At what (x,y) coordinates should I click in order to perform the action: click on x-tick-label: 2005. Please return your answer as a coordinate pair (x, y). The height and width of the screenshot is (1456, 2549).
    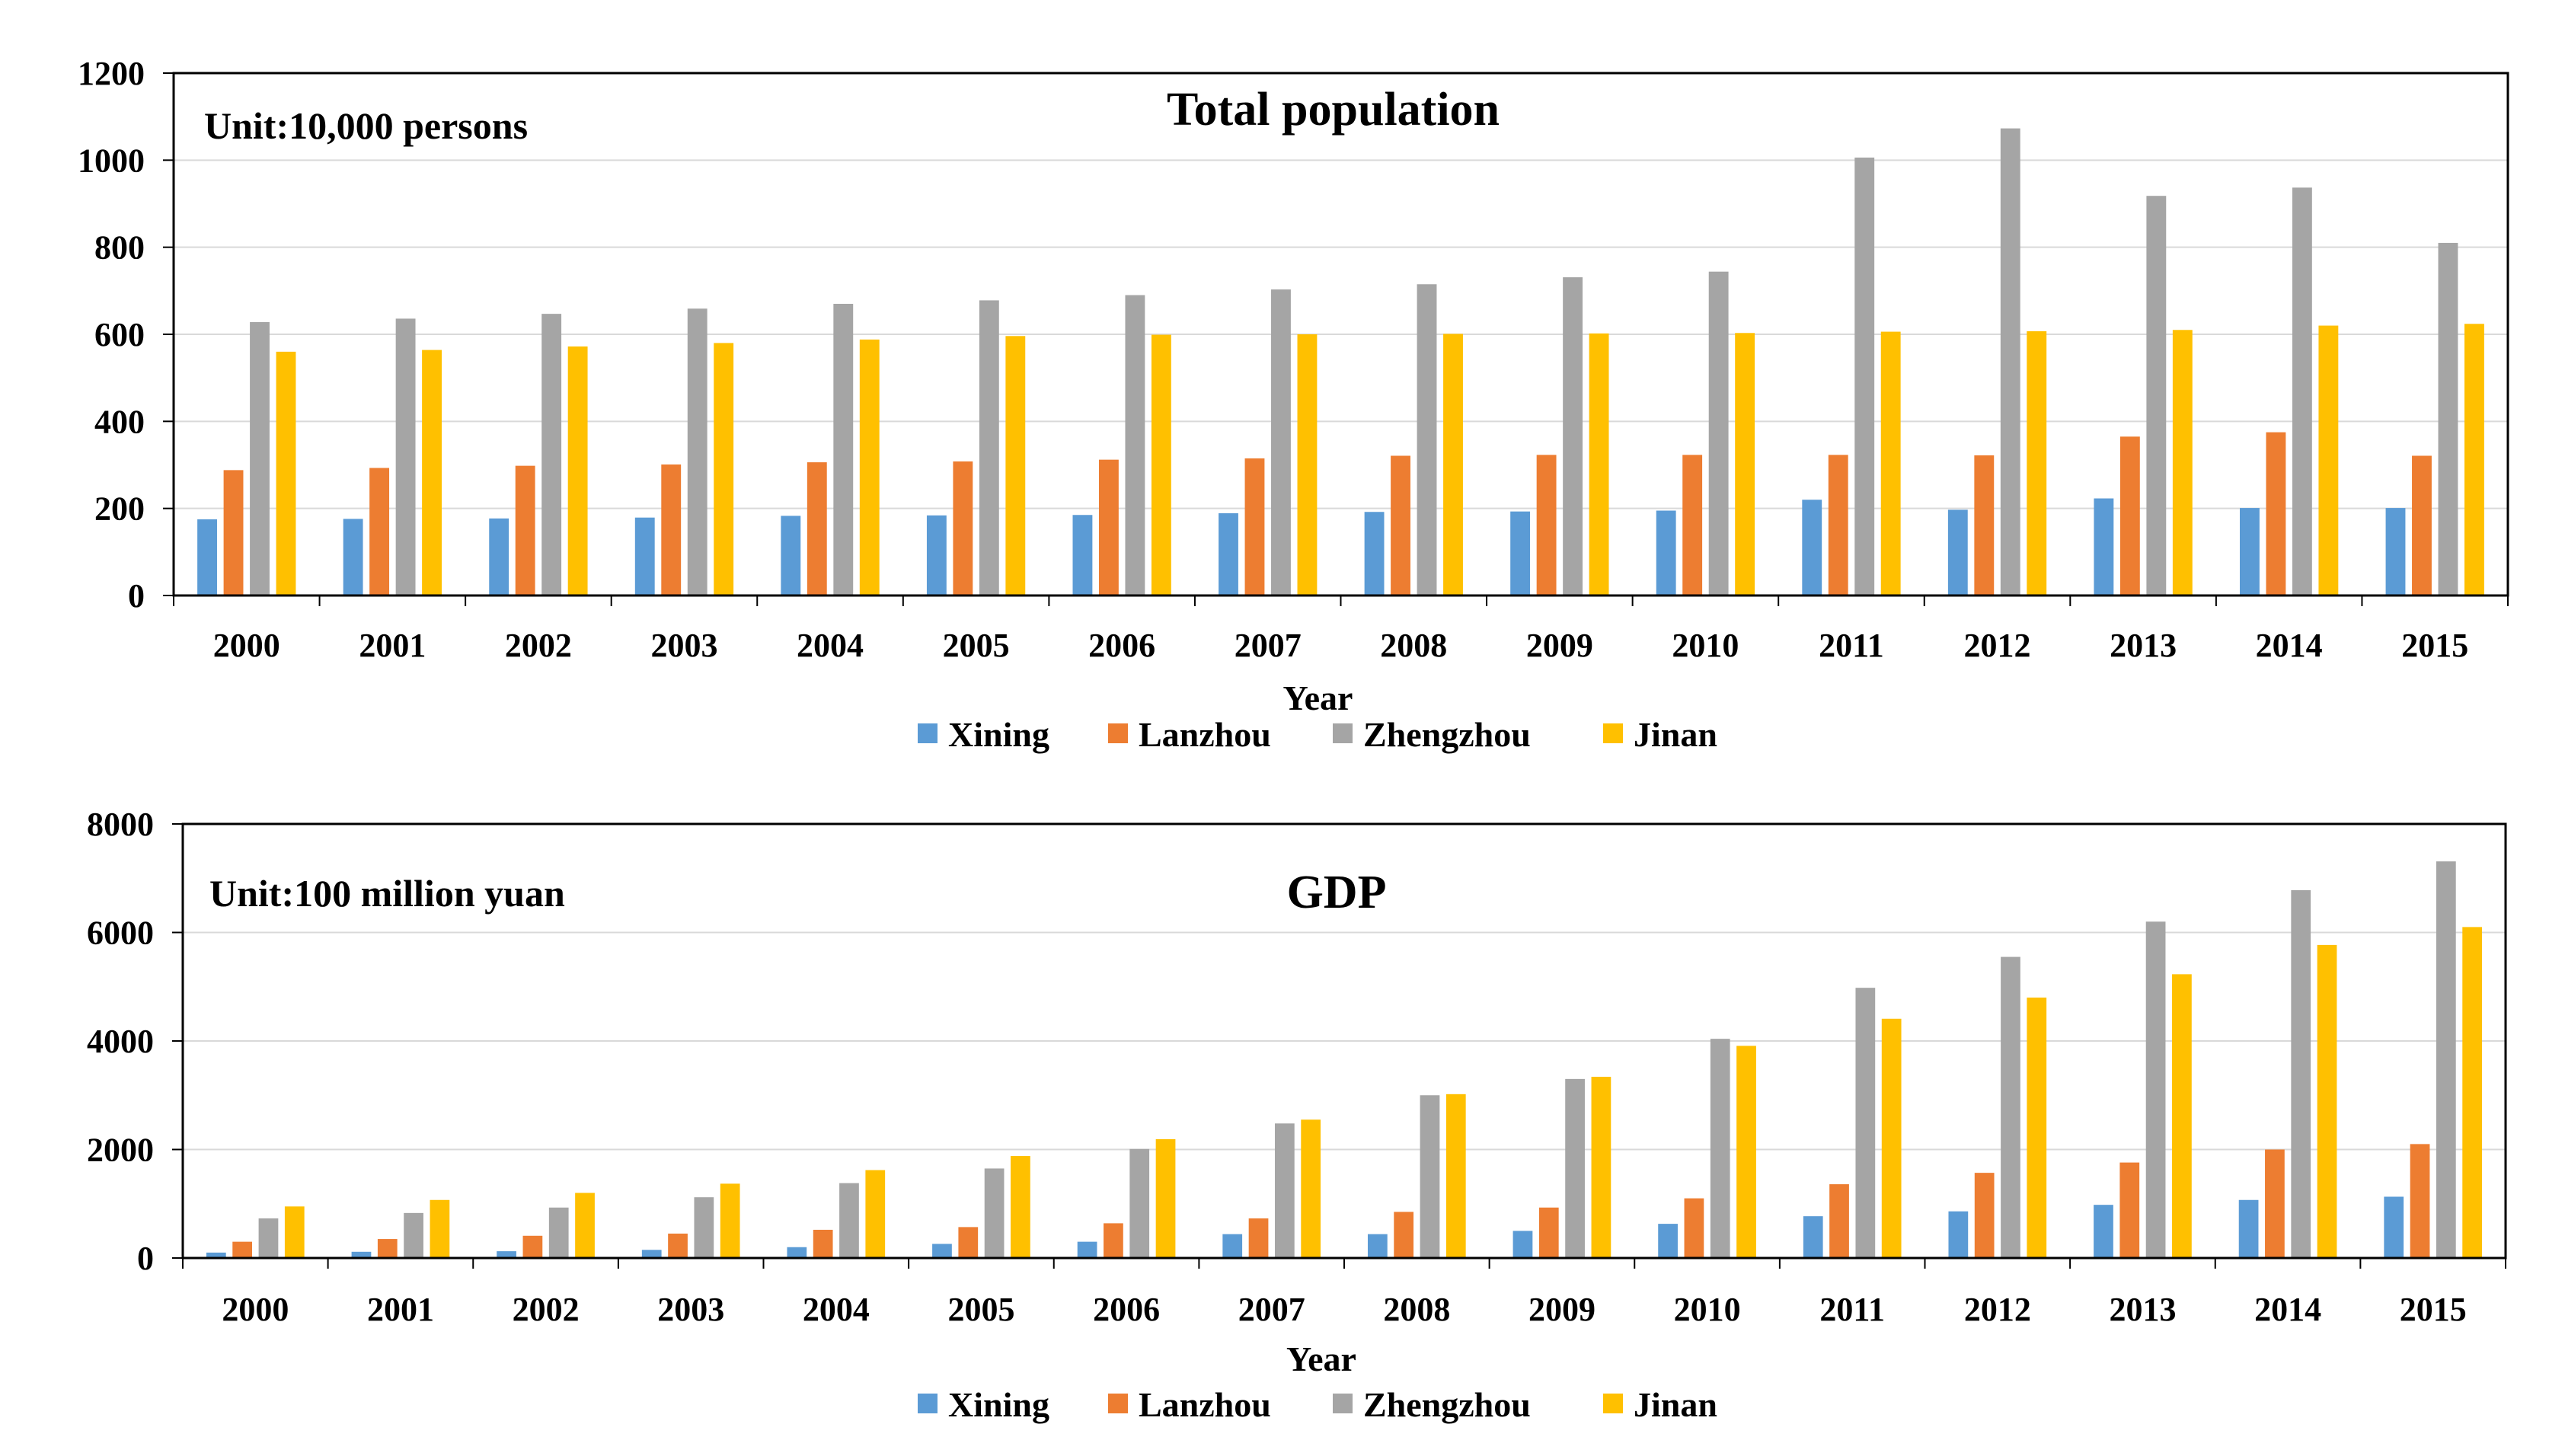
    Looking at the image, I should click on (976, 645).